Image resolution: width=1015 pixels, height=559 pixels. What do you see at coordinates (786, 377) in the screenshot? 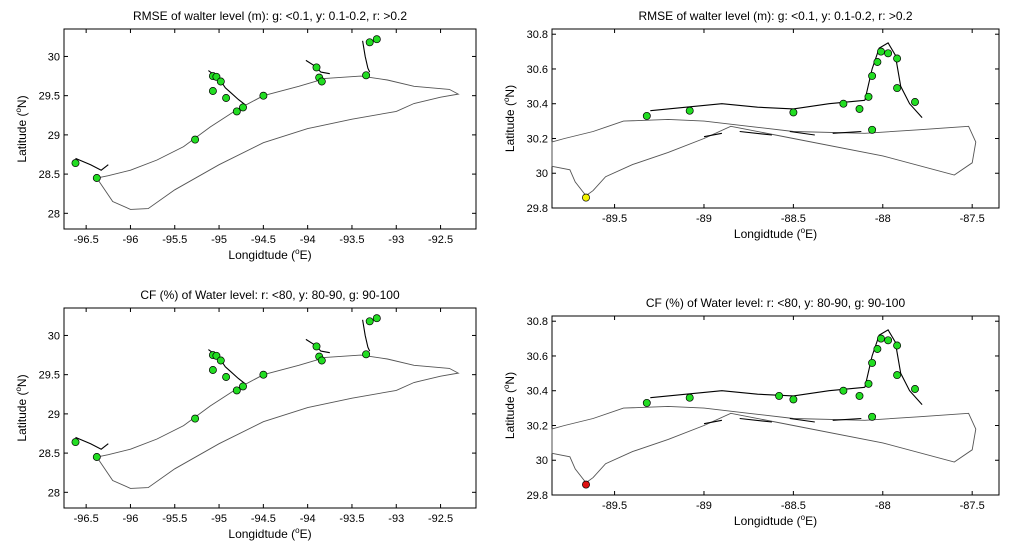
I see `shoreline-detail` at bounding box center [786, 377].